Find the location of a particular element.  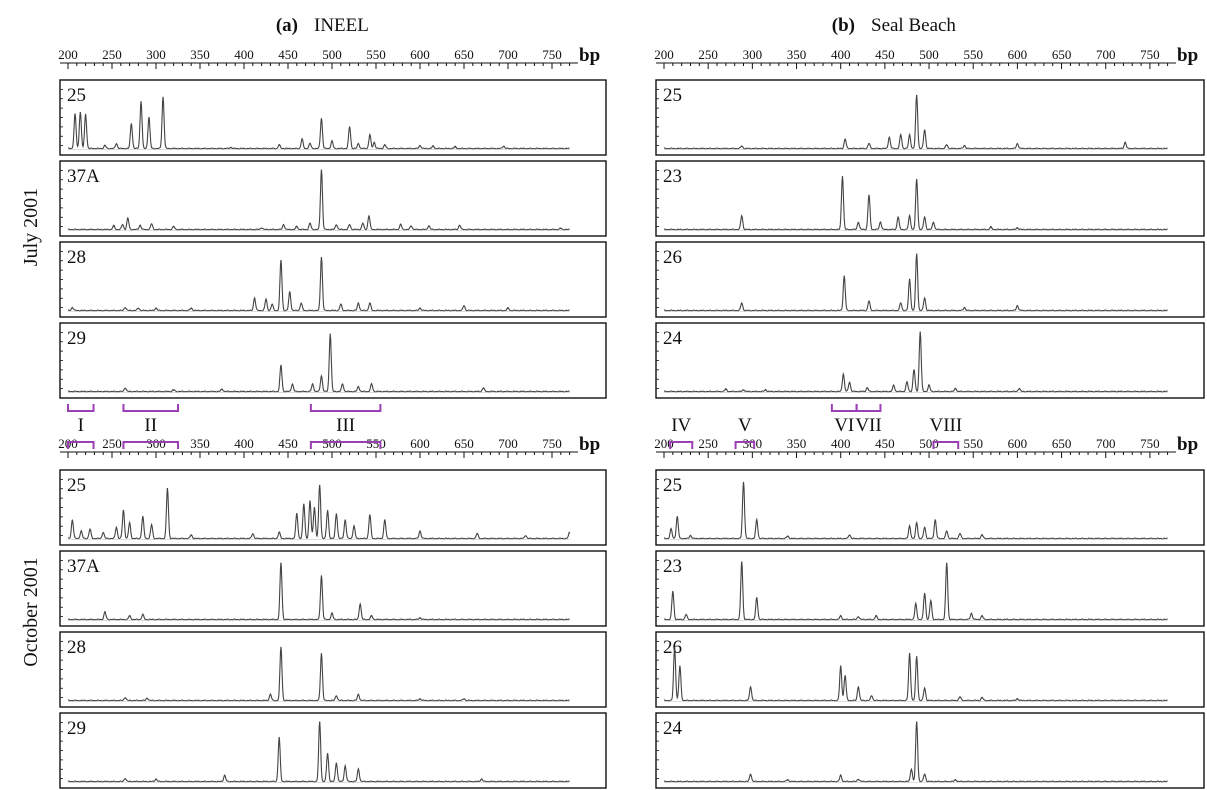

x-tick-label: 350 is located at coordinates (200, 54).